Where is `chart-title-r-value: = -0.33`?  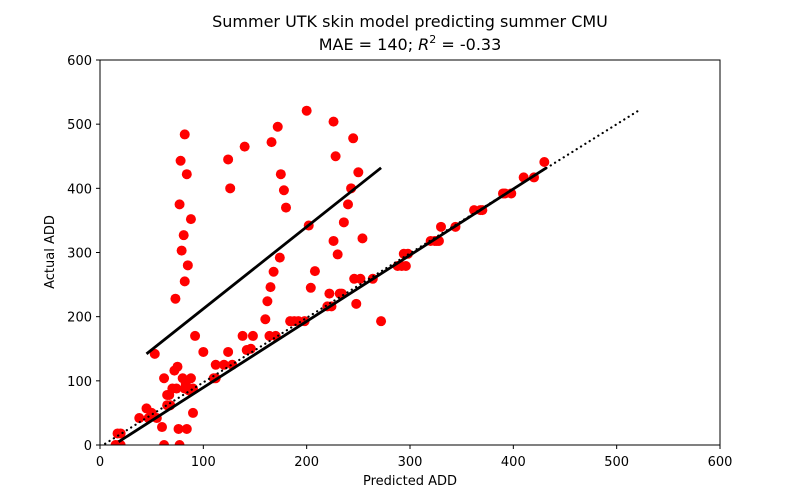 chart-title-r-value: = -0.33 is located at coordinates (468, 44).